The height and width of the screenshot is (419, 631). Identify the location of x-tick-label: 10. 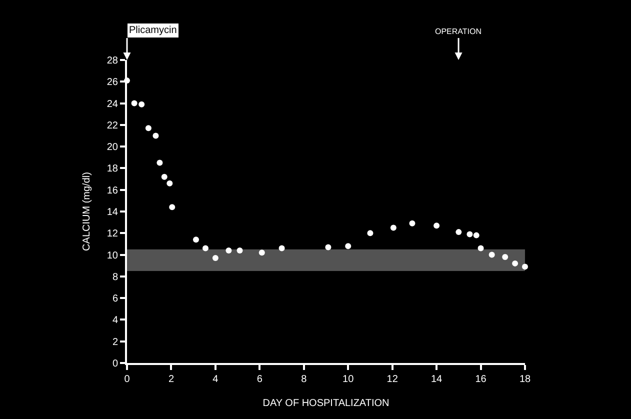
(348, 379).